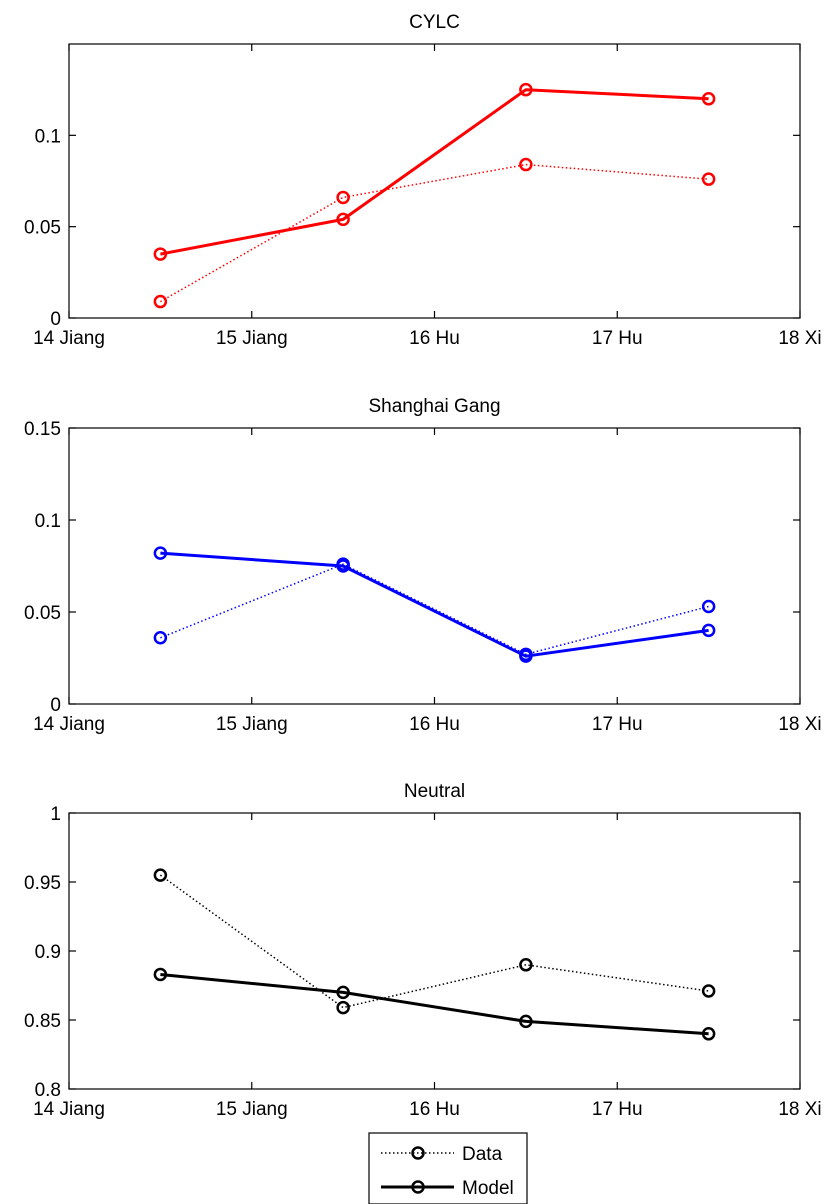 Image resolution: width=833 pixels, height=1204 pixels. I want to click on y-tick-label: 0.85, so click(42, 1021).